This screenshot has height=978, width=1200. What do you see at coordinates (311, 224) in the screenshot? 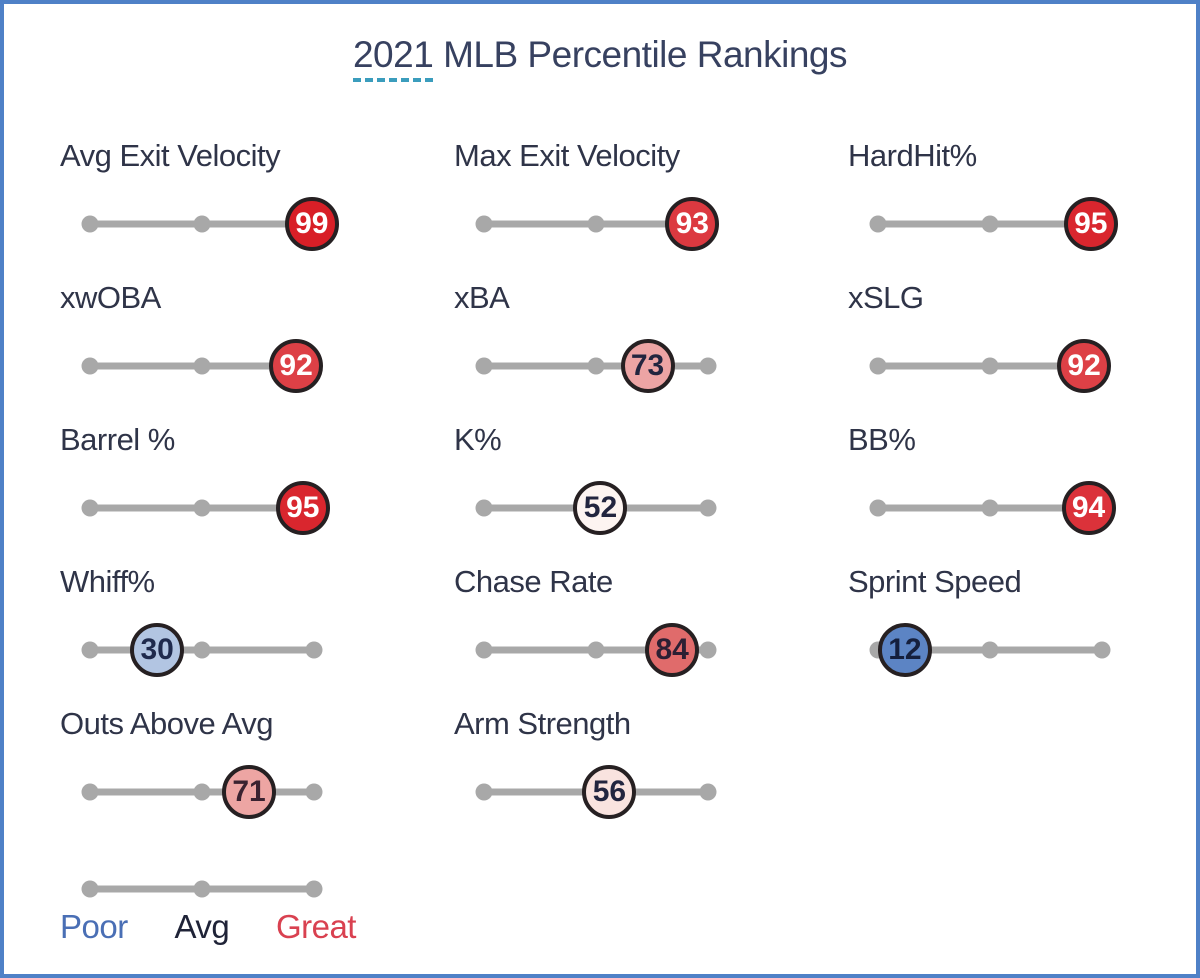
I see `percentile-bubble: 99` at bounding box center [311, 224].